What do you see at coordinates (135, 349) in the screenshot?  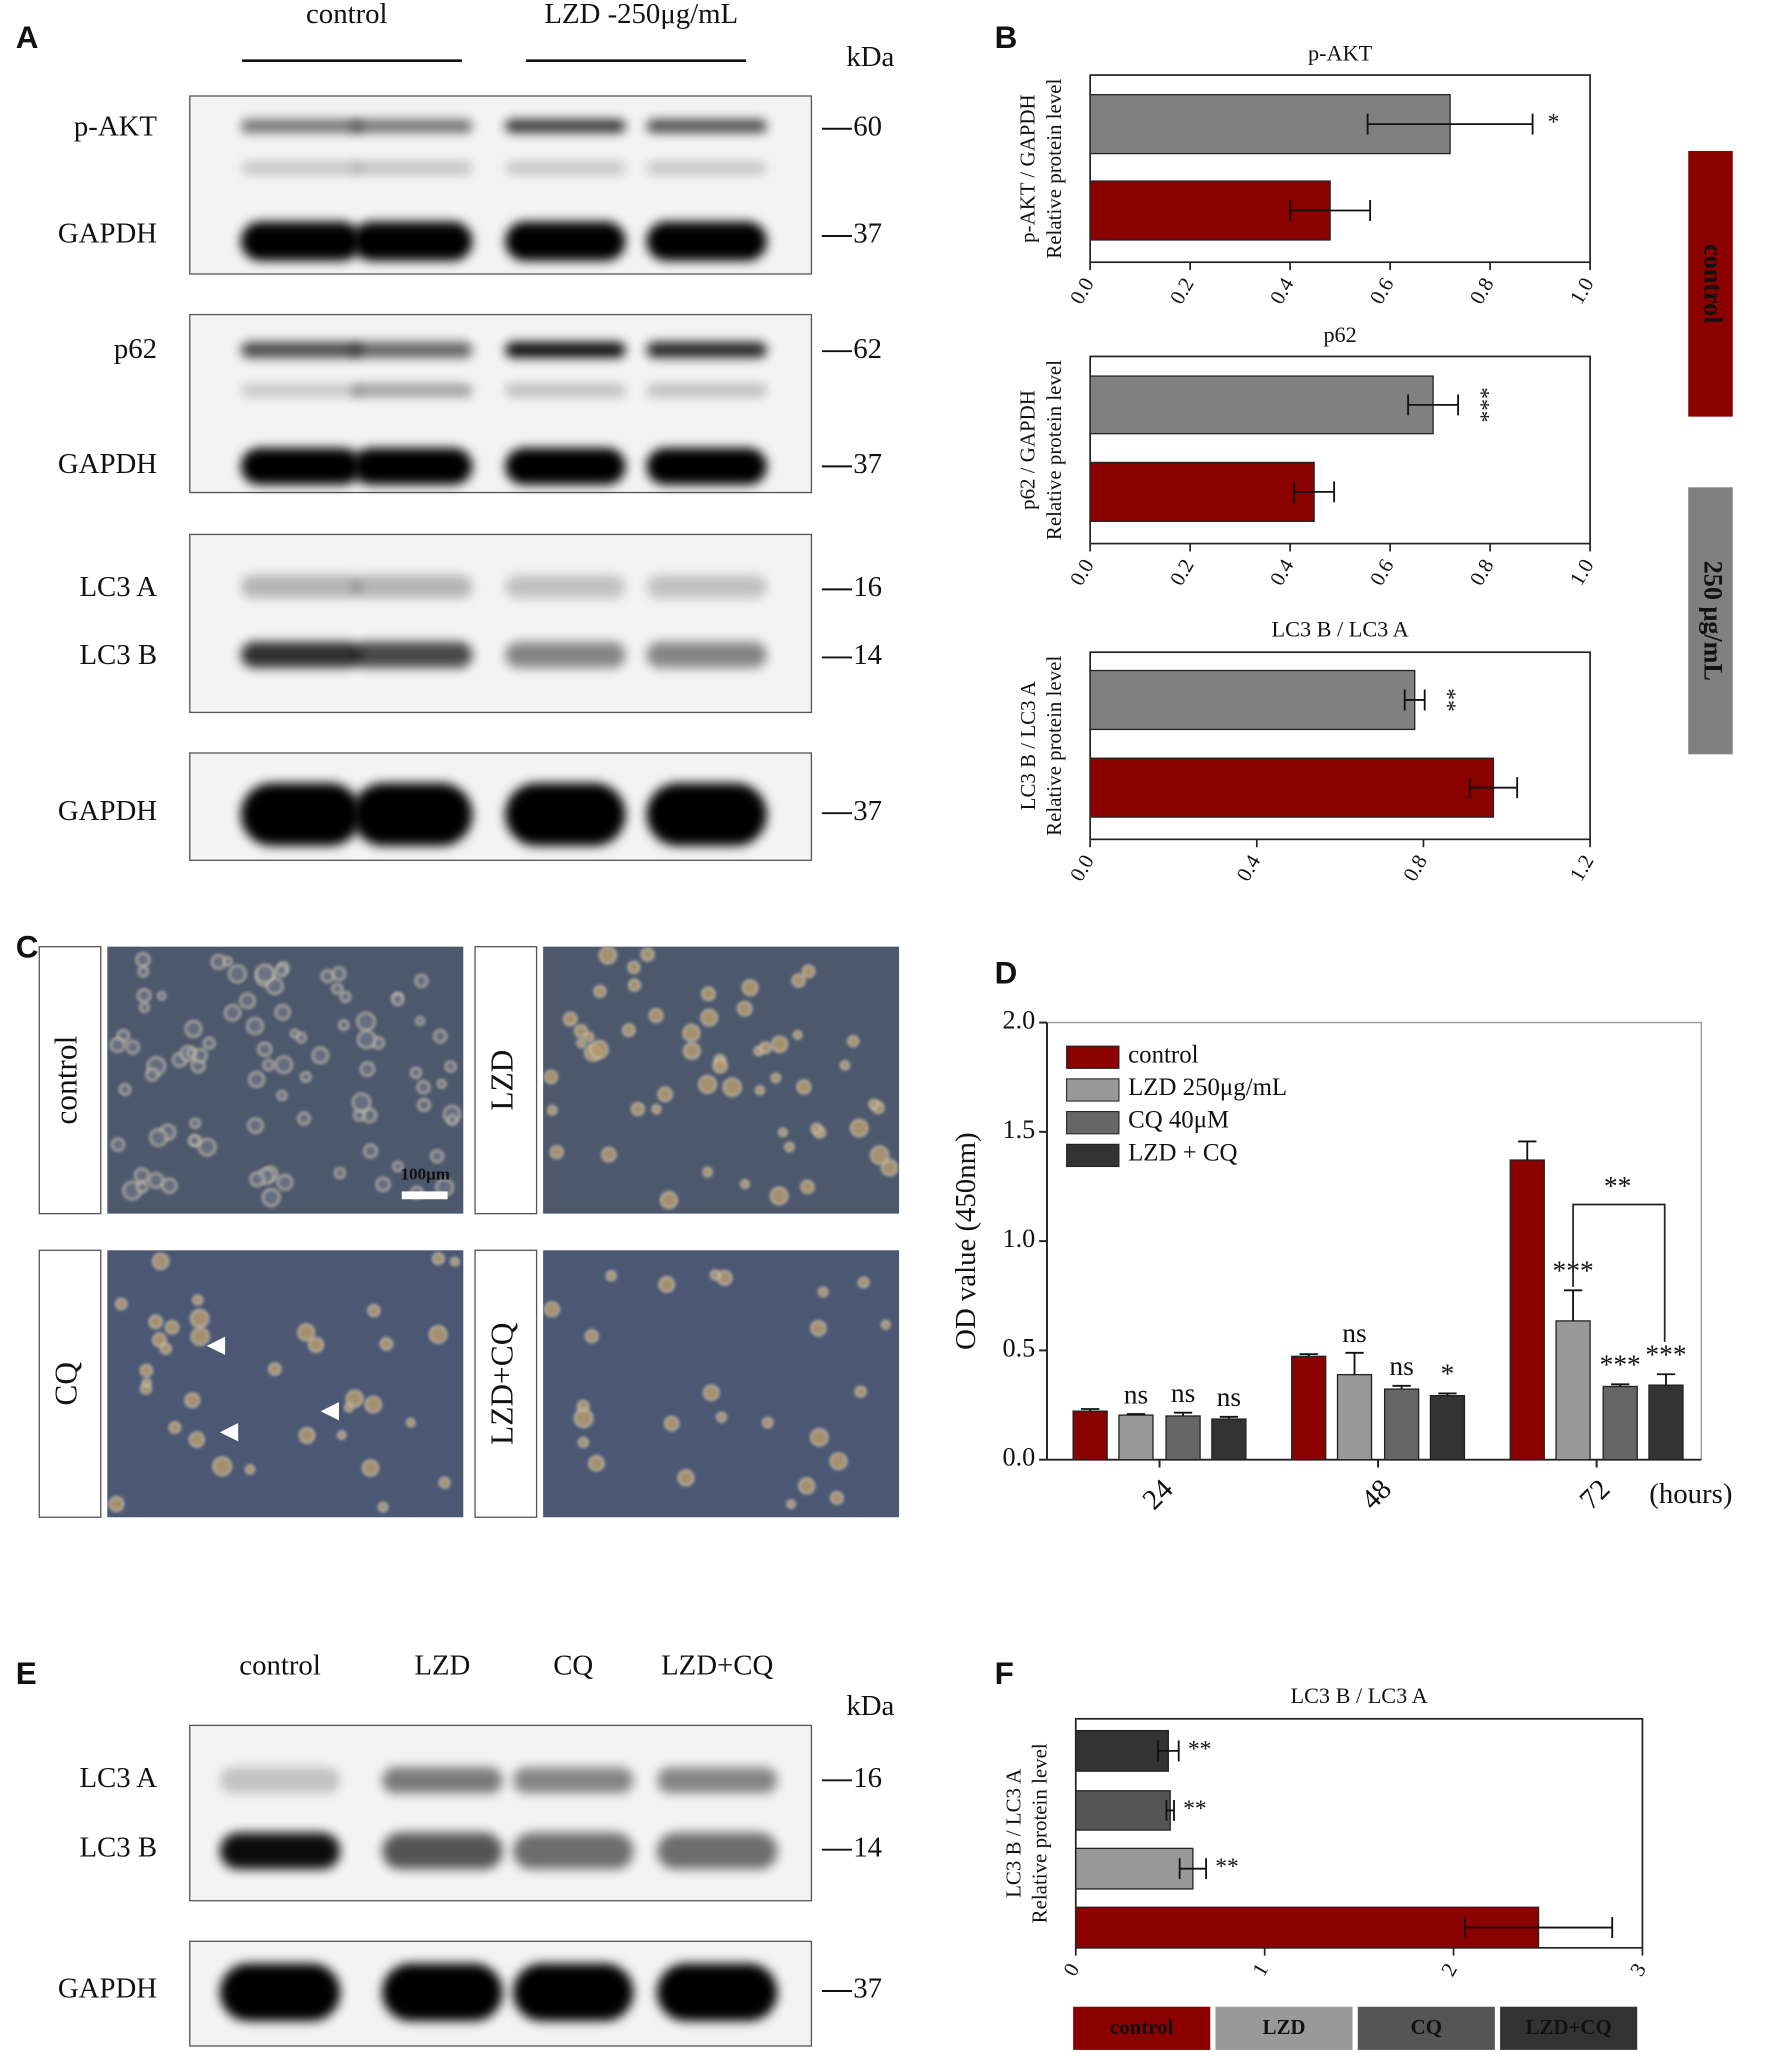 I see `protein-label: p62` at bounding box center [135, 349].